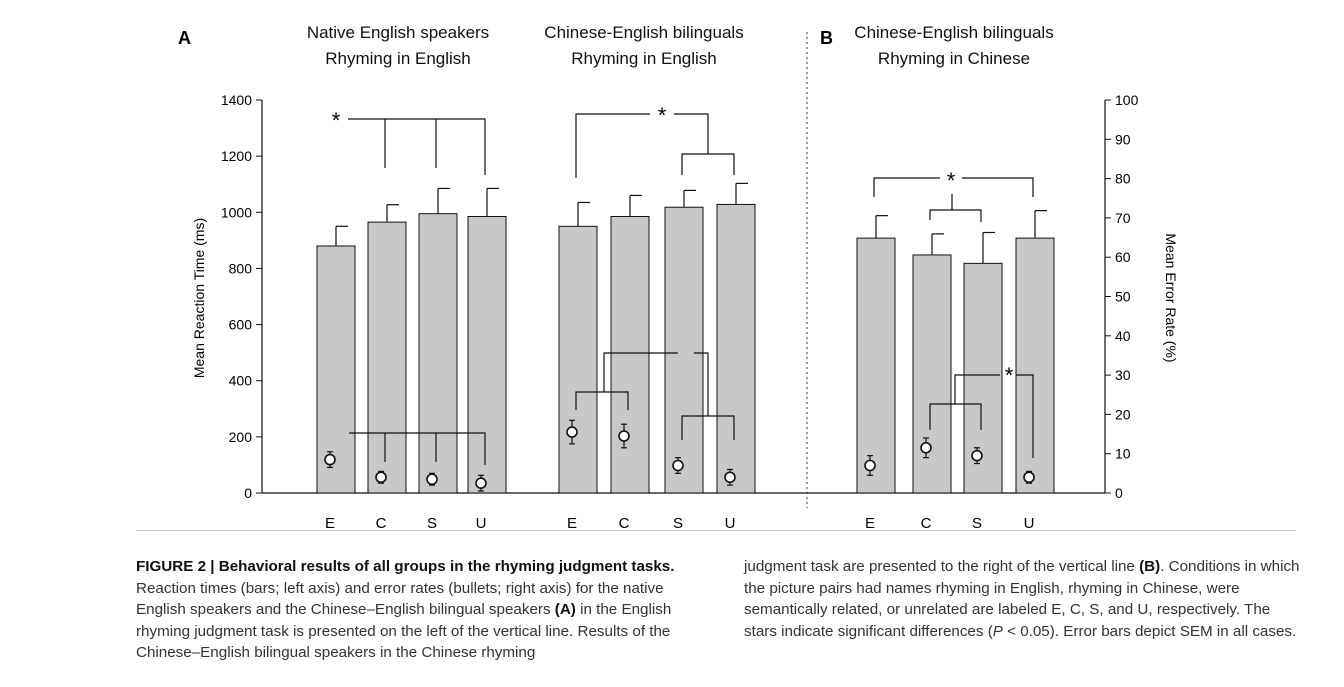 The height and width of the screenshot is (687, 1344). What do you see at coordinates (977, 389) in the screenshot?
I see `sig-bracket-err-chinese-link-left` at bounding box center [977, 389].